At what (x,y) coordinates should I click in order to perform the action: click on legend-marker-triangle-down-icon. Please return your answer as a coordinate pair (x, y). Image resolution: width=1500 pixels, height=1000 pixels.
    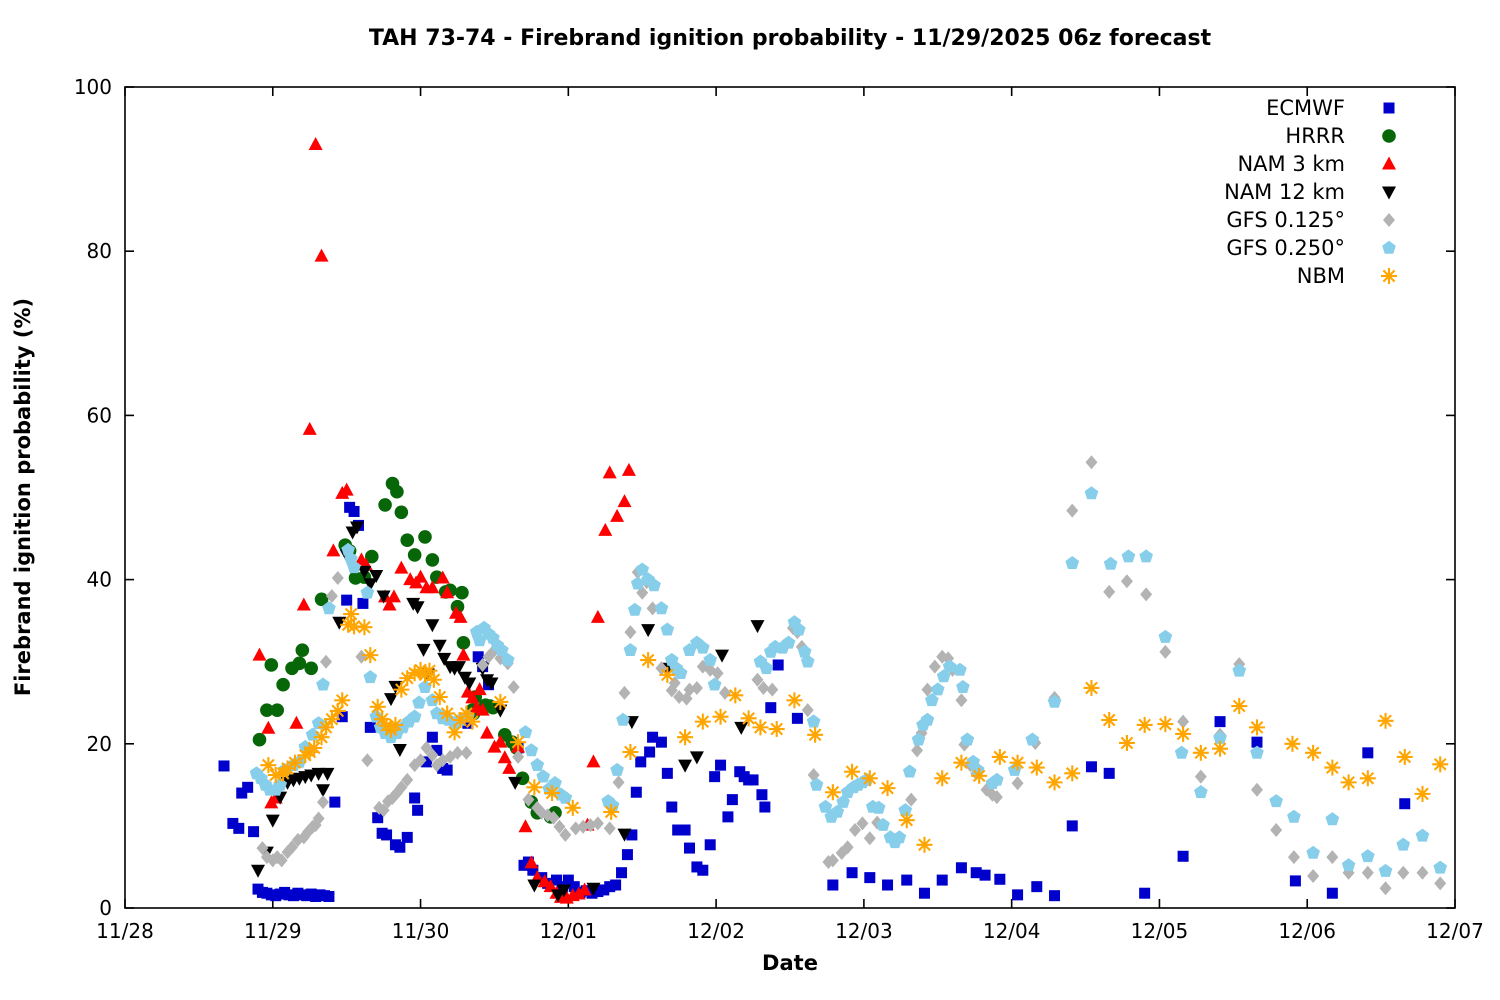
    Looking at the image, I should click on (1389, 193).